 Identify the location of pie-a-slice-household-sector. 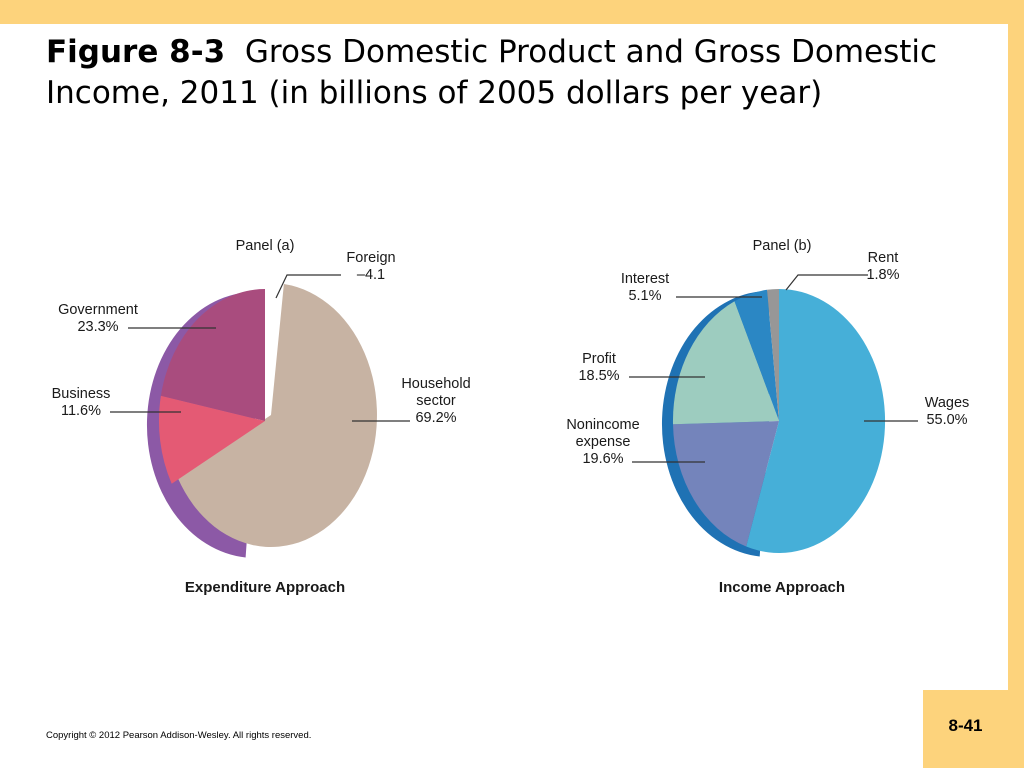
(277, 416).